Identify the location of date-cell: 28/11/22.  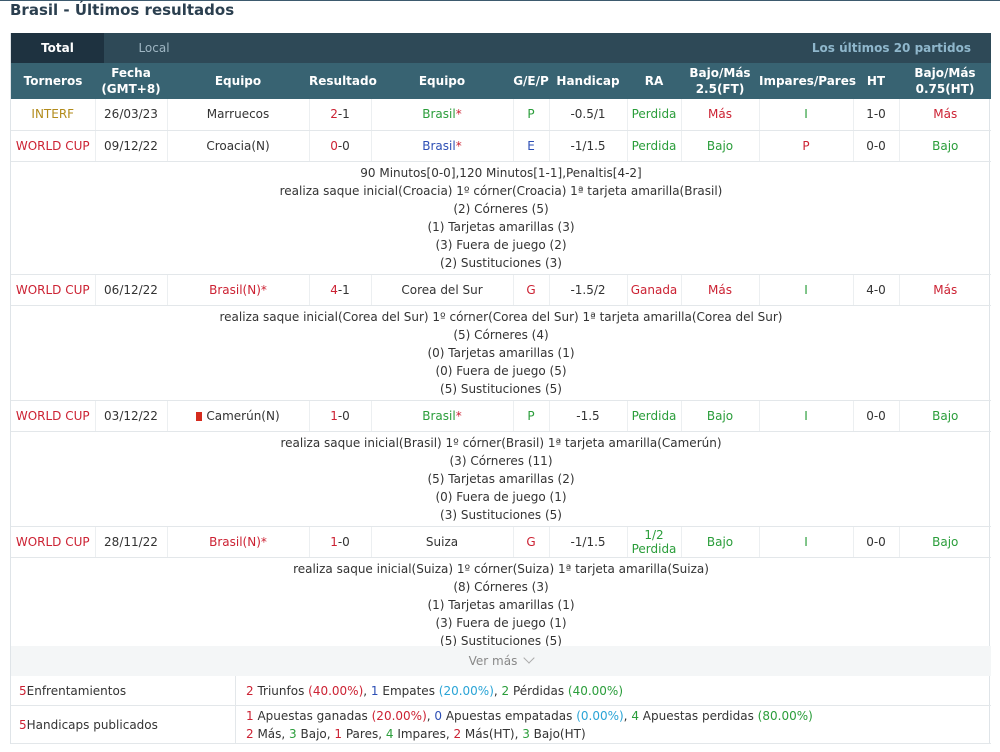
(131, 542).